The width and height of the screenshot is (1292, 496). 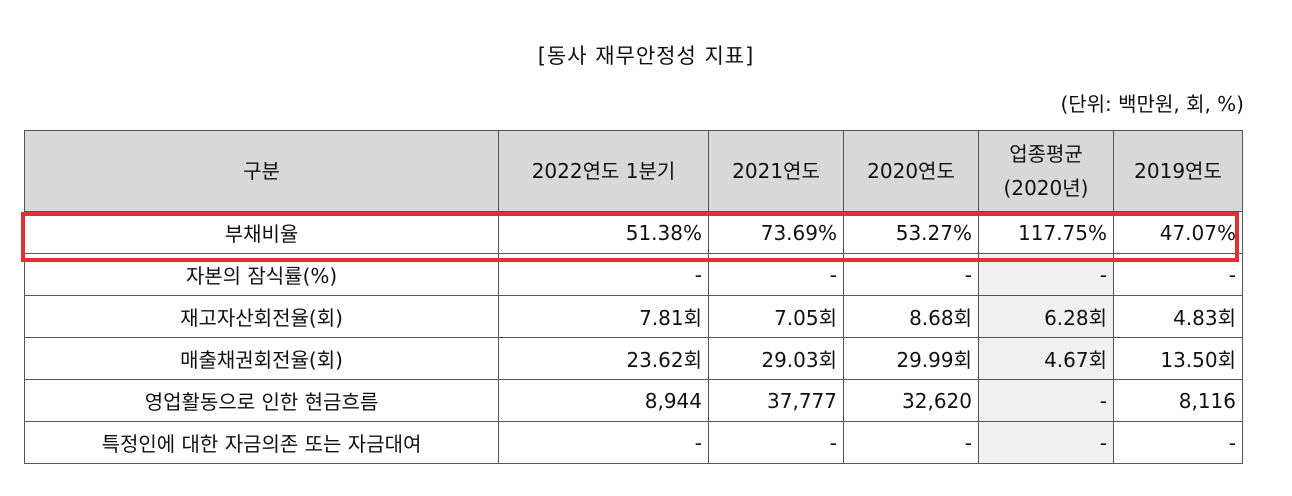 I want to click on row-label: 영업활동으로 인한 현금흐름, so click(x=261, y=400).